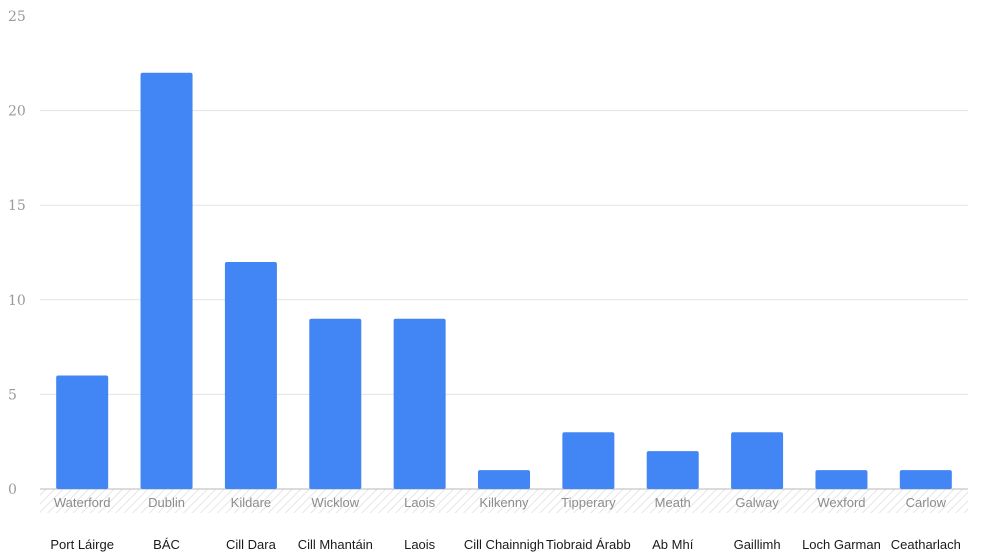  I want to click on irish-label: Port Láirge, so click(82, 544).